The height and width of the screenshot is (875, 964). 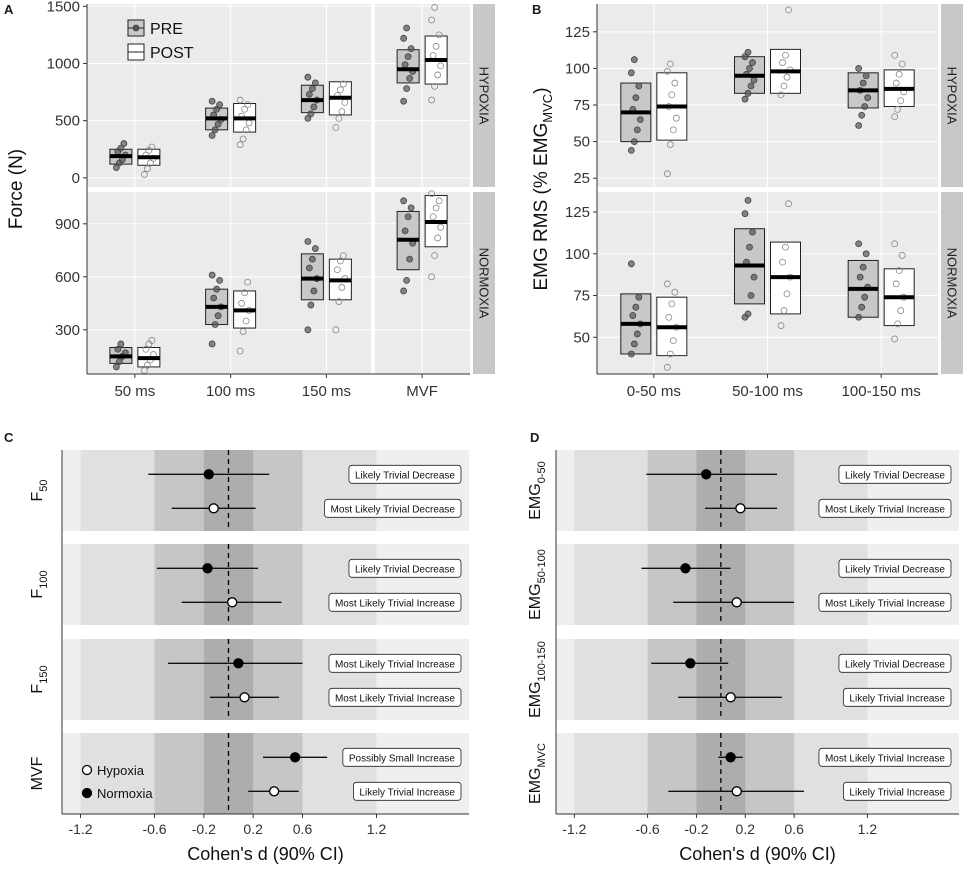 I want to click on facet-column-separator, so click(x=373, y=283).